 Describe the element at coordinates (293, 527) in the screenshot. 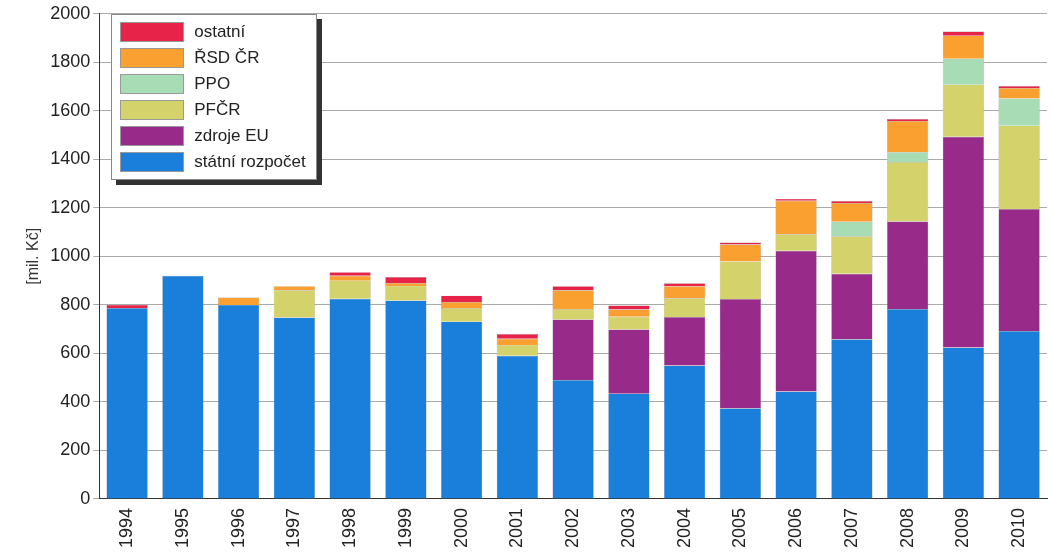

I see `x-tick-label: 1997` at that location.